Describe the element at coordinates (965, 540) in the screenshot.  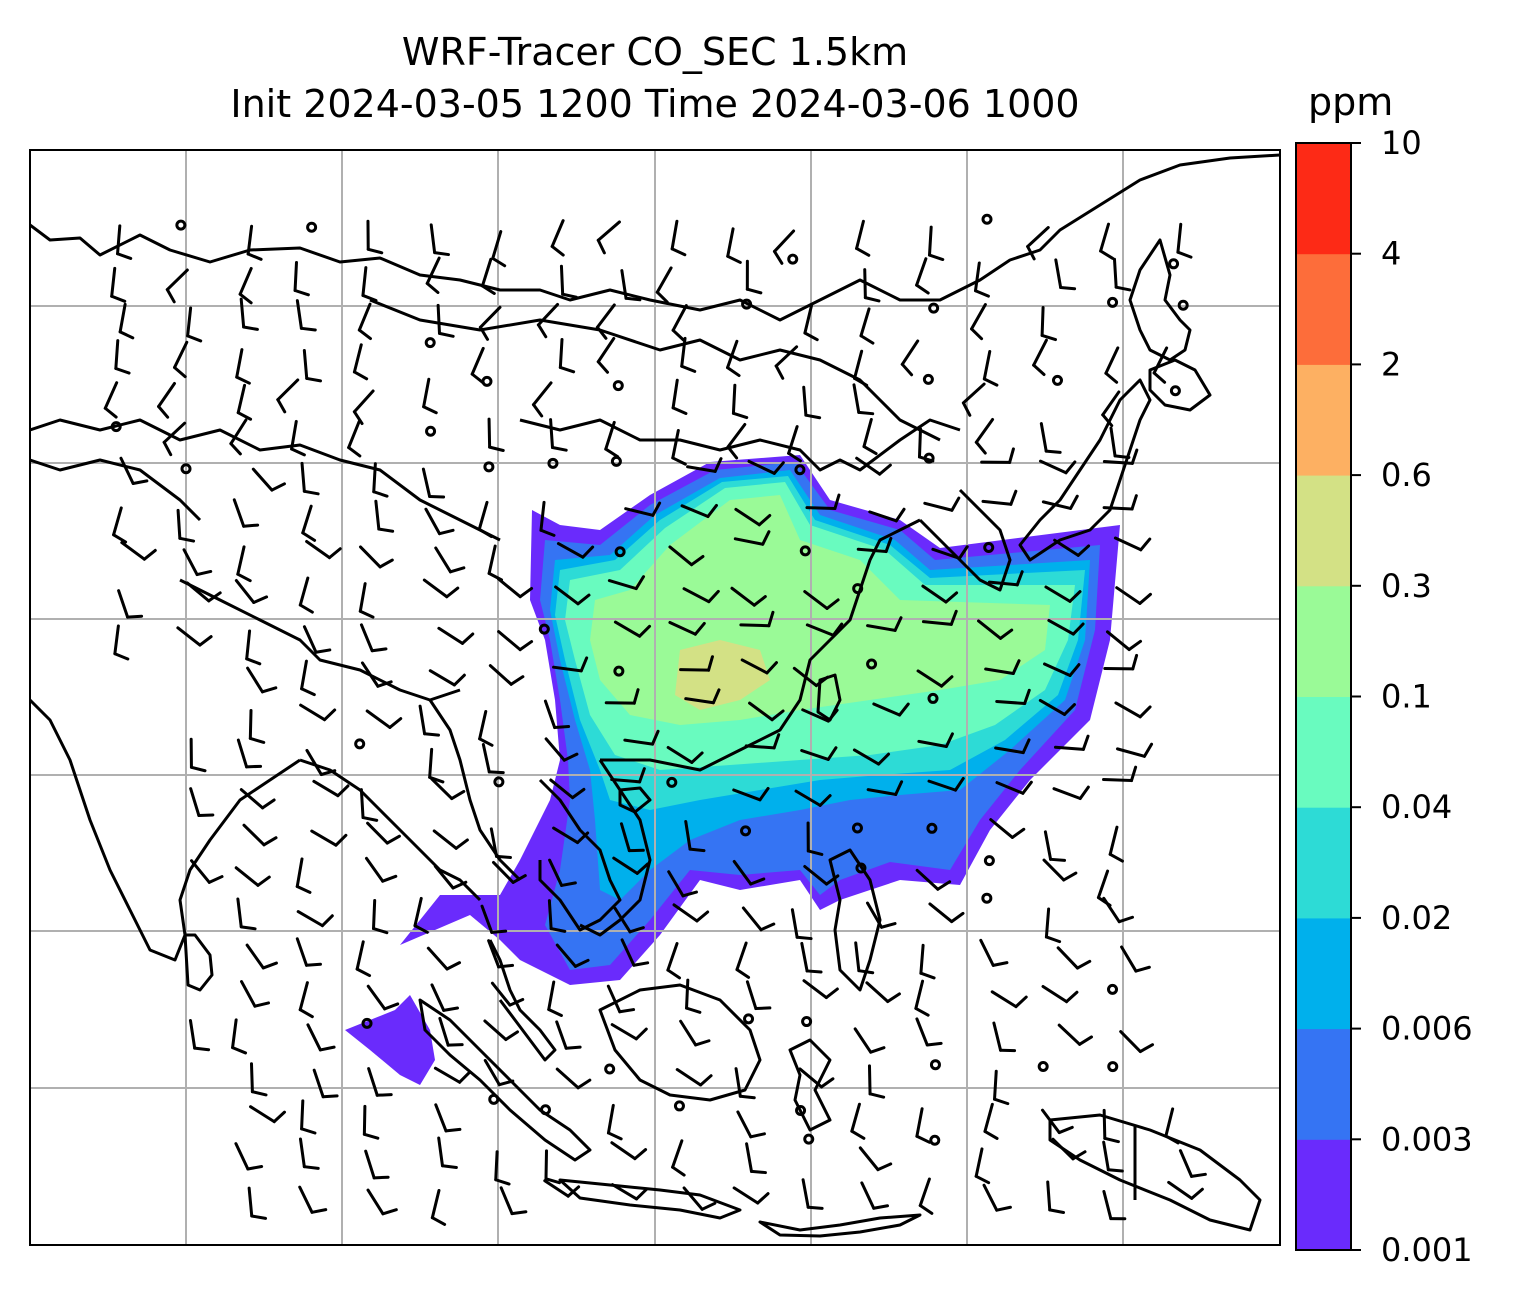
I see `korea-peninsula` at that location.